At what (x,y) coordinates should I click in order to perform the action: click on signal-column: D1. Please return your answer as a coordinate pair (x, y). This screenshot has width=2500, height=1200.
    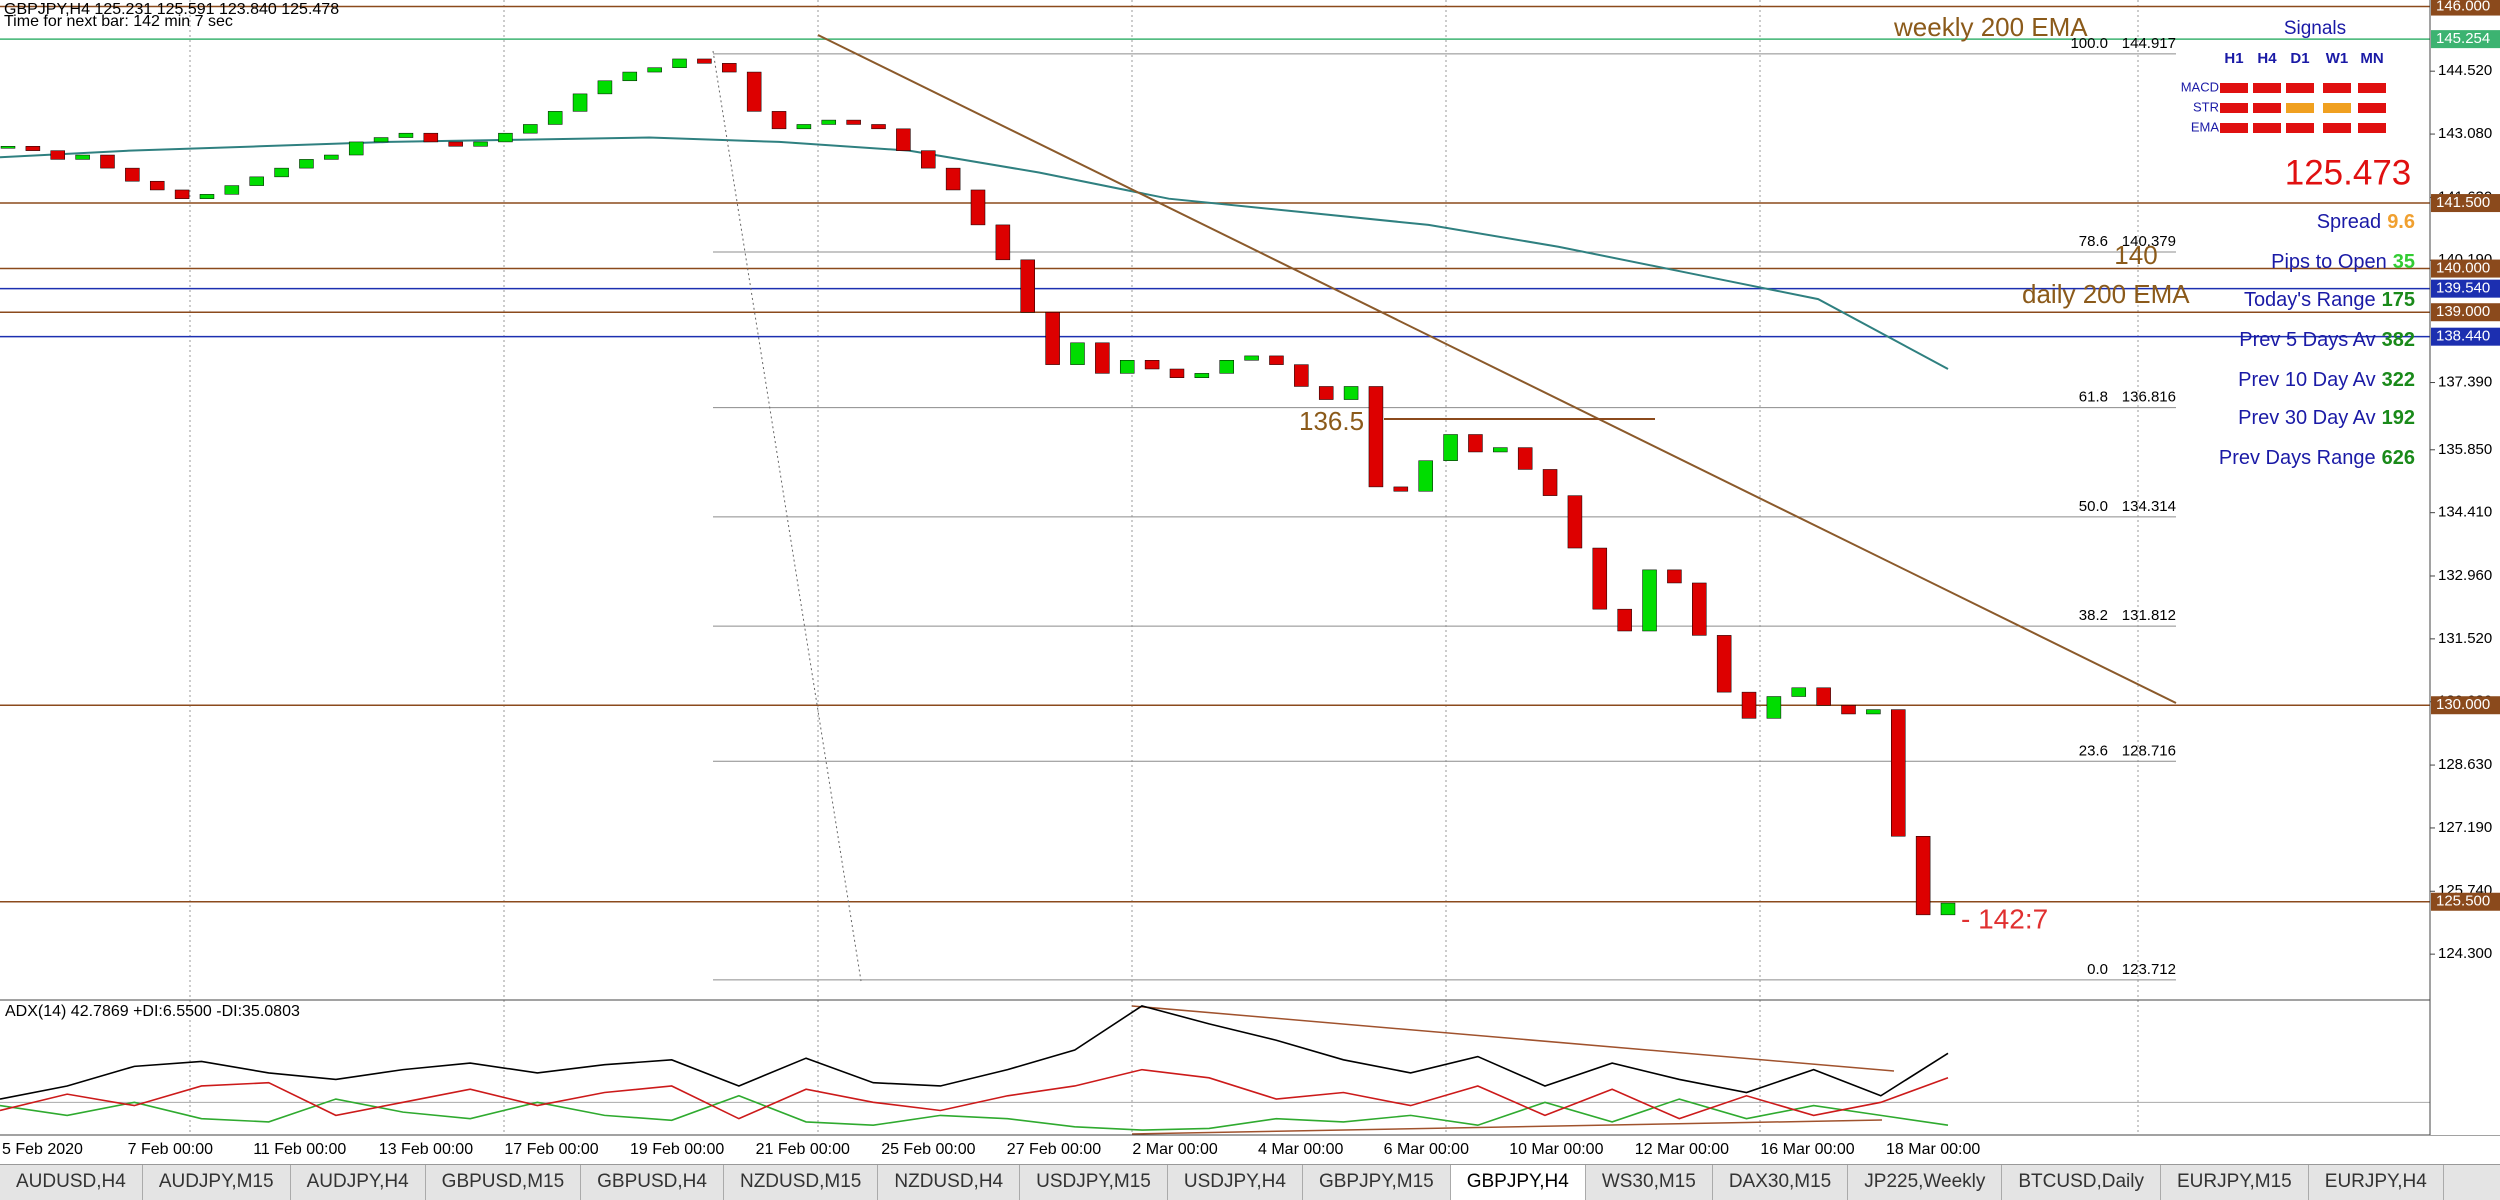
    Looking at the image, I should click on (2299, 58).